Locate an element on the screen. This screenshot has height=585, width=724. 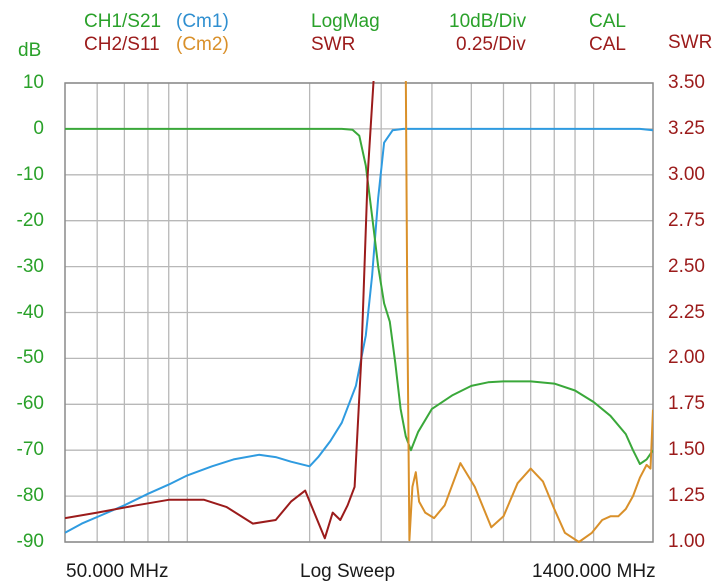
left-tick-label: -20 is located at coordinates (30, 220).